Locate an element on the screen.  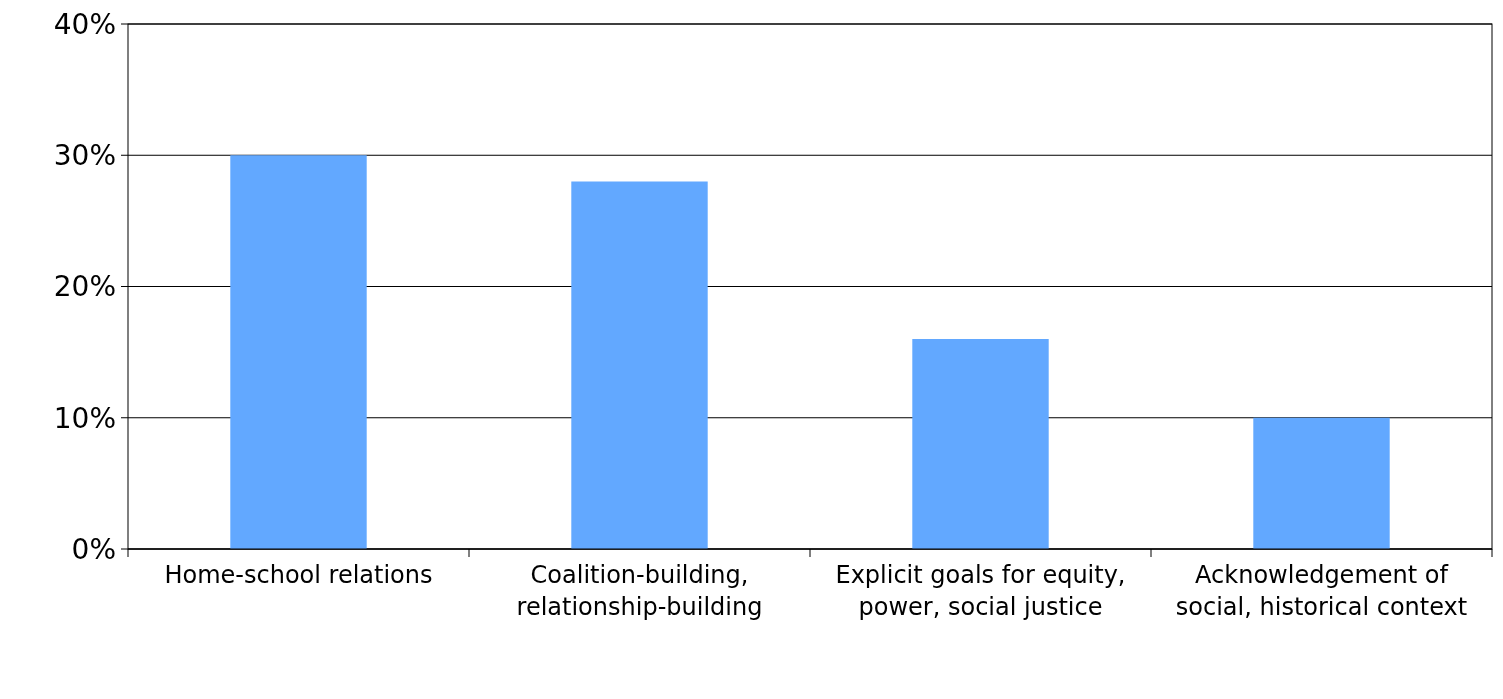
x-tick-label: Home-school relations is located at coordinates (298, 575).